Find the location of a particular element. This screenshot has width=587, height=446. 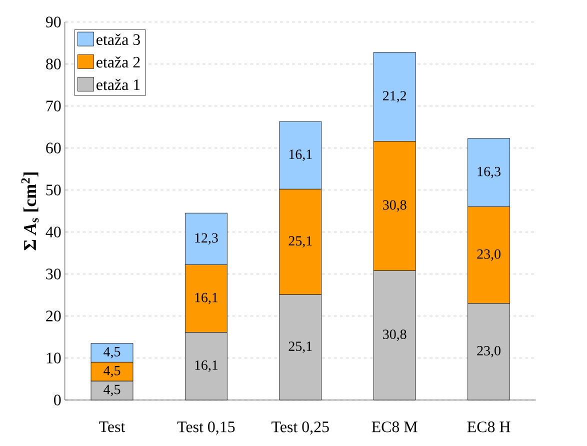

x-tick-label: EC8 M is located at coordinates (395, 427).